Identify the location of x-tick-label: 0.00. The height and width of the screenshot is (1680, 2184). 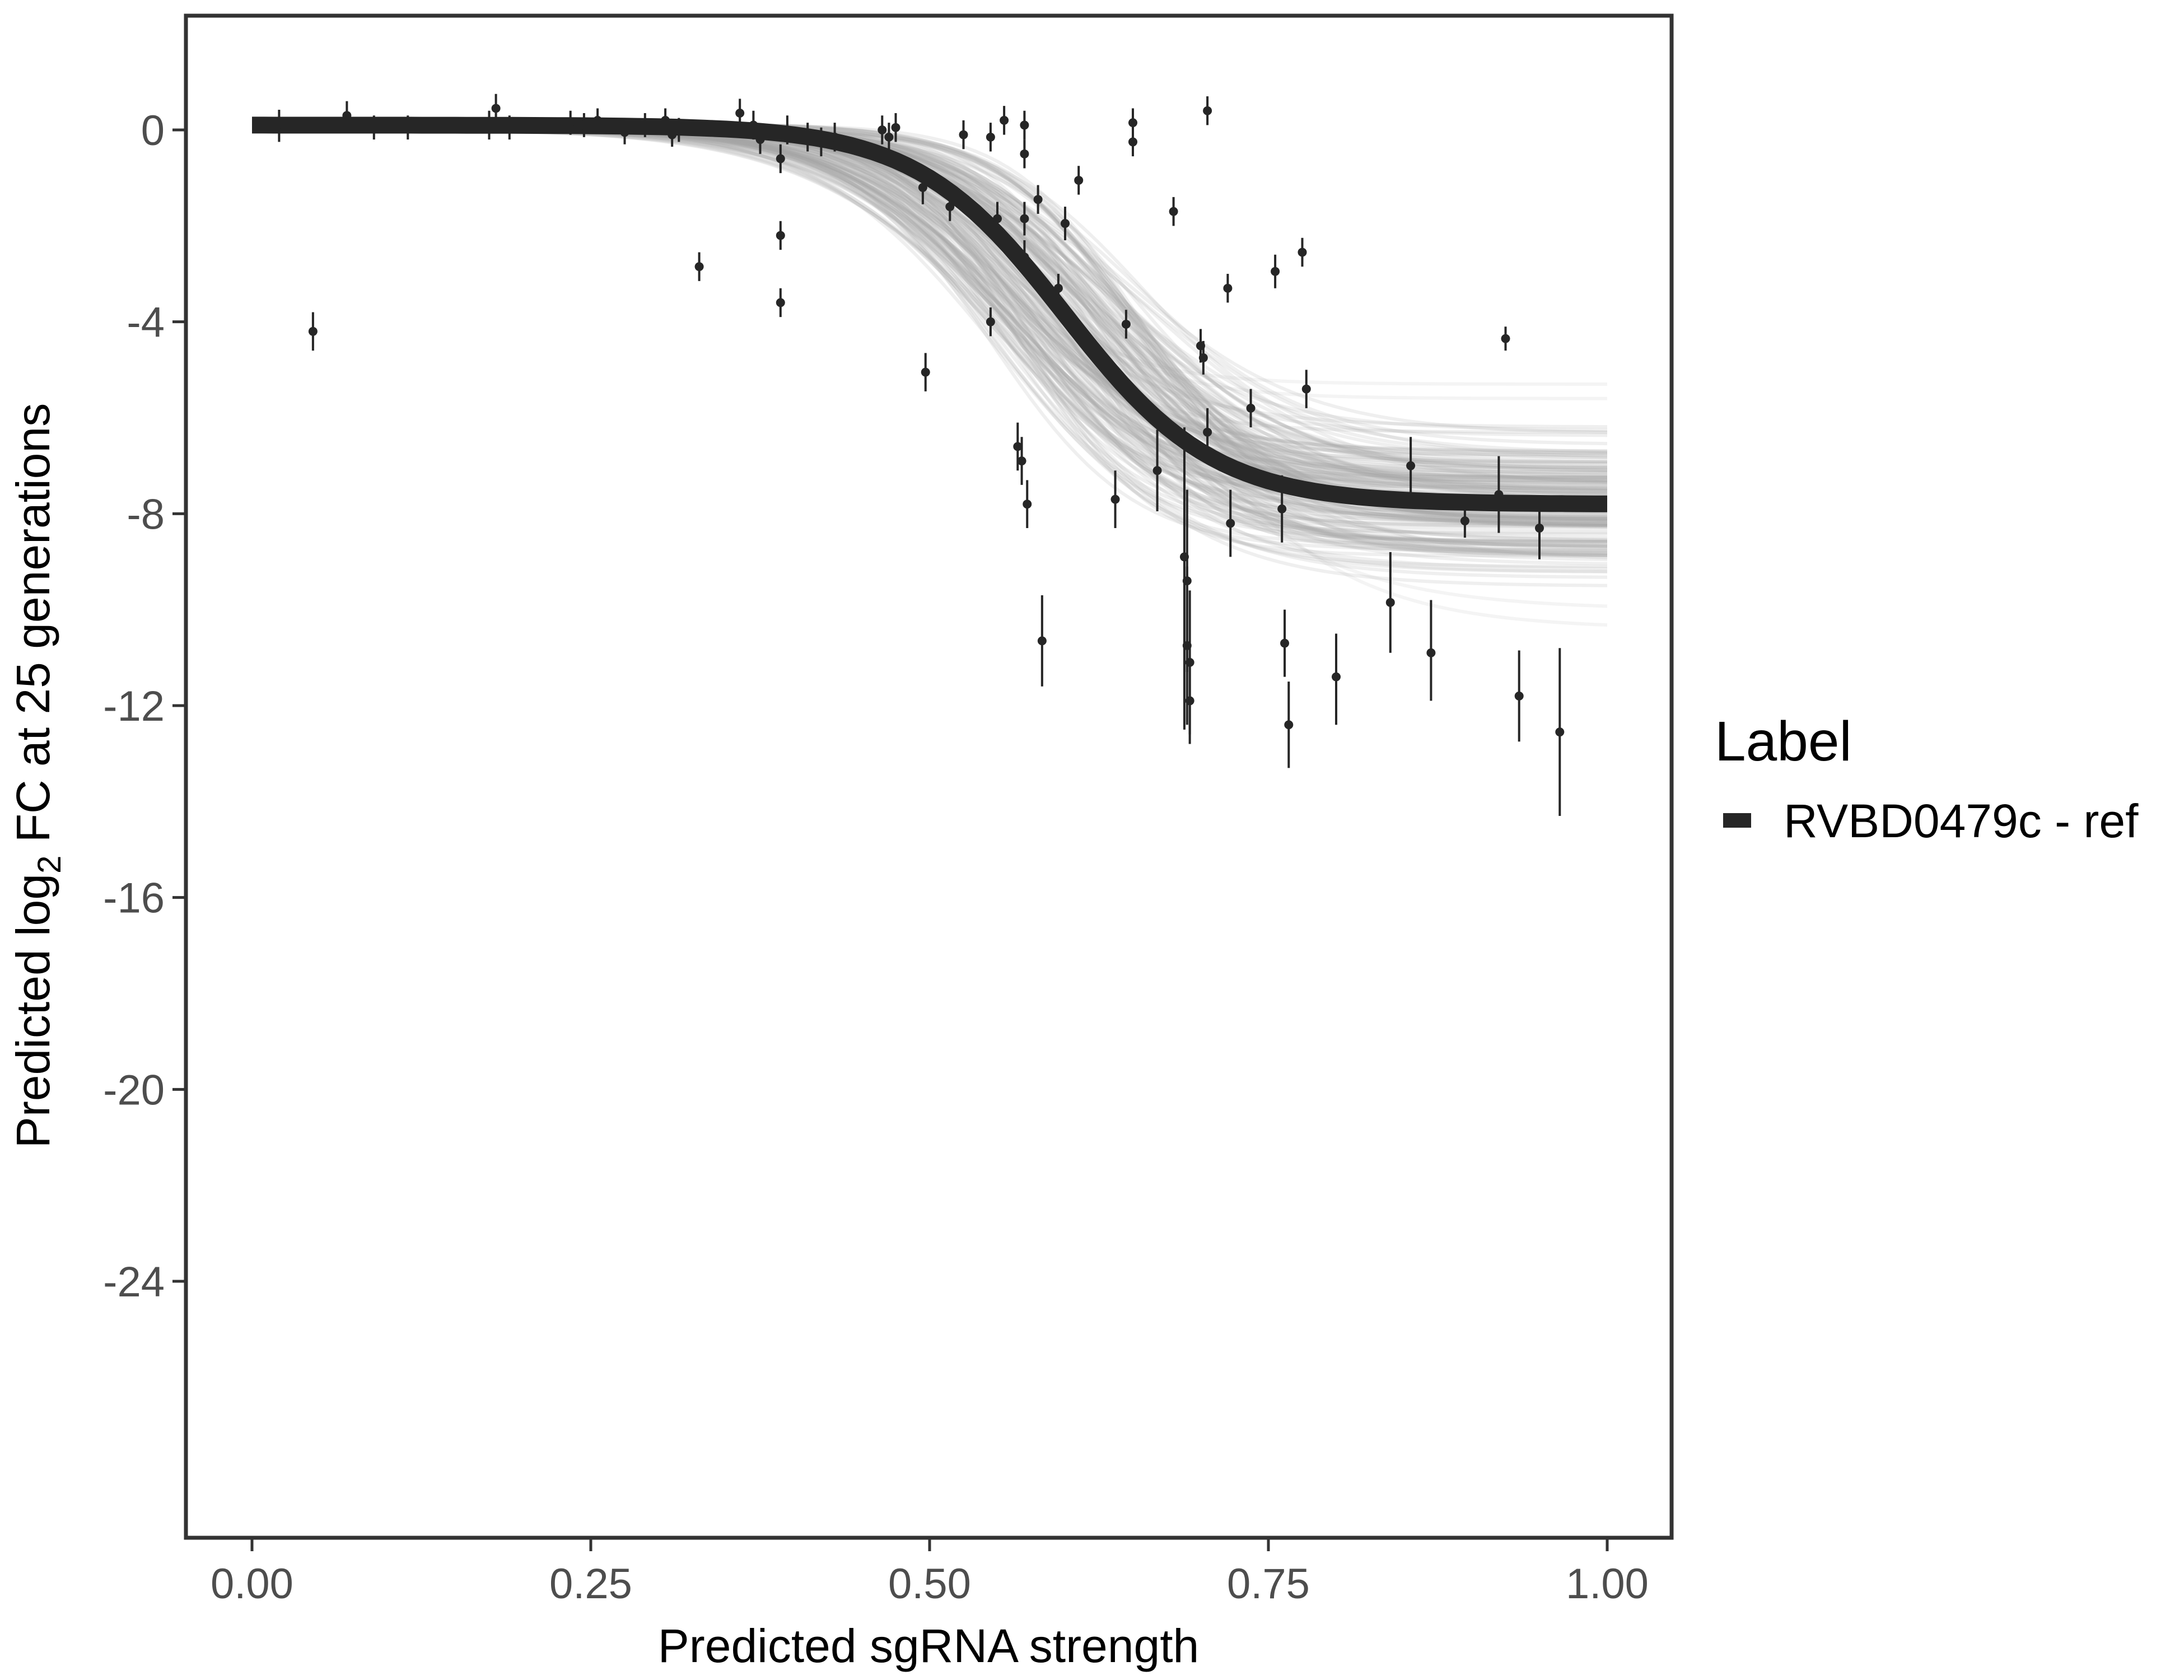
(252, 1584).